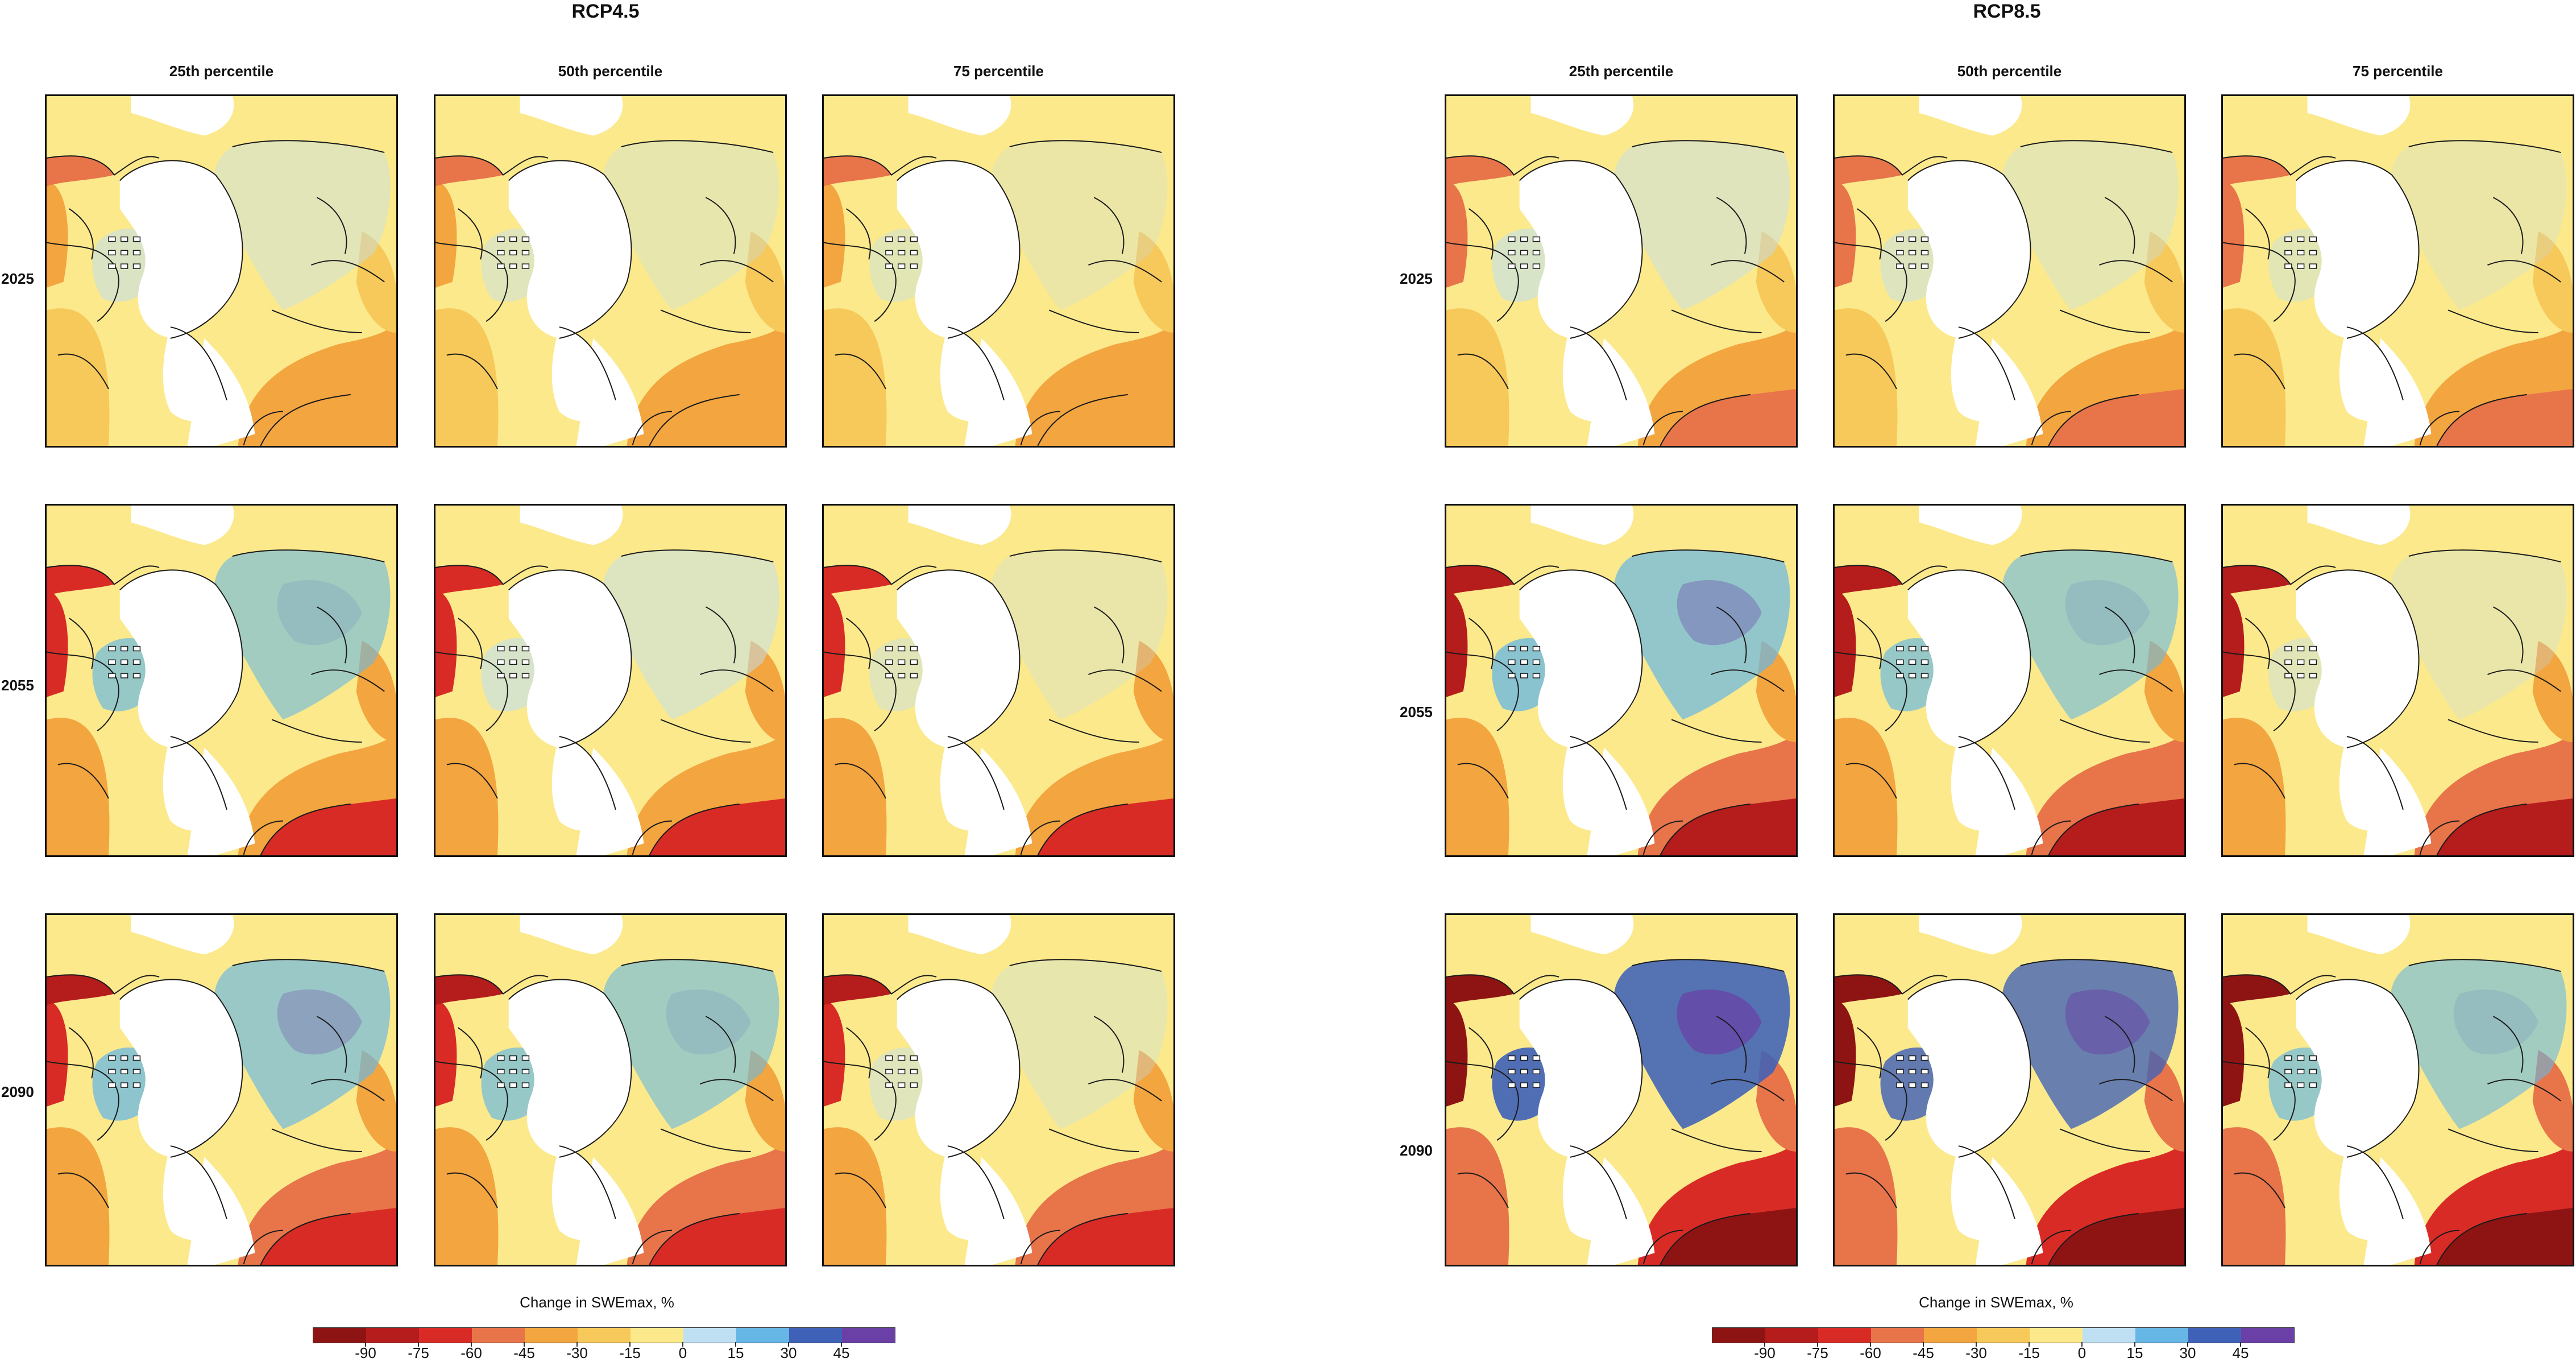 Image resolution: width=2576 pixels, height=1362 pixels. I want to click on colorbar-tick-label: -90, so click(1765, 1352).